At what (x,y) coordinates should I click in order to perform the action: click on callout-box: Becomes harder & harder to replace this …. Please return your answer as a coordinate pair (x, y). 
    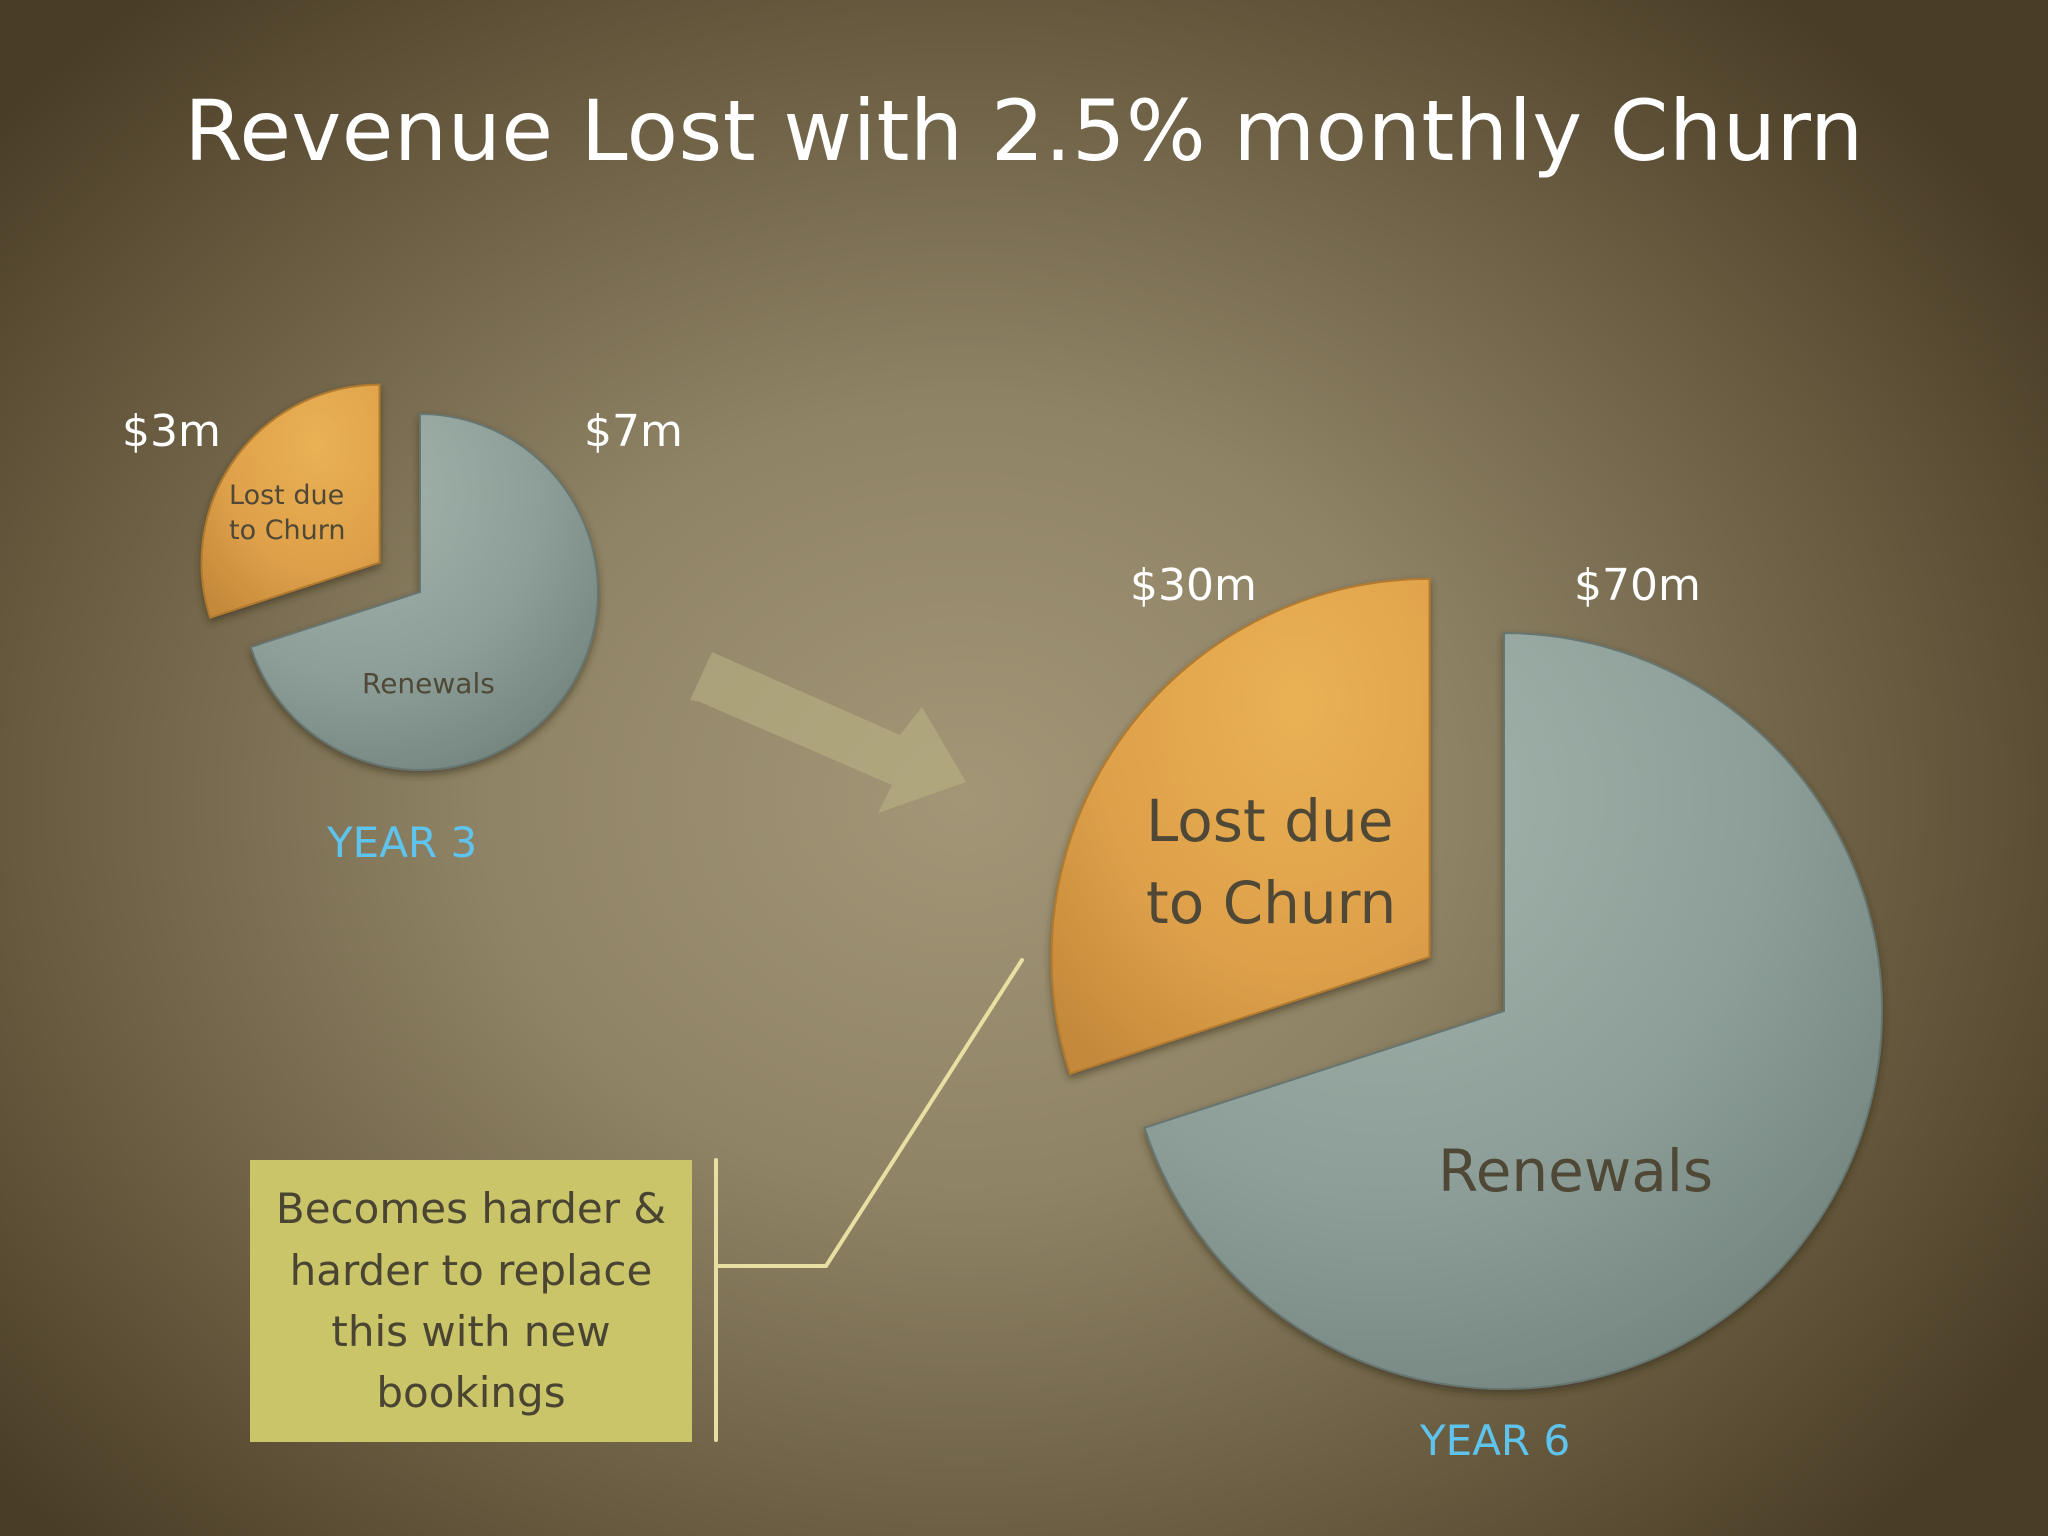
    Looking at the image, I should click on (471, 1301).